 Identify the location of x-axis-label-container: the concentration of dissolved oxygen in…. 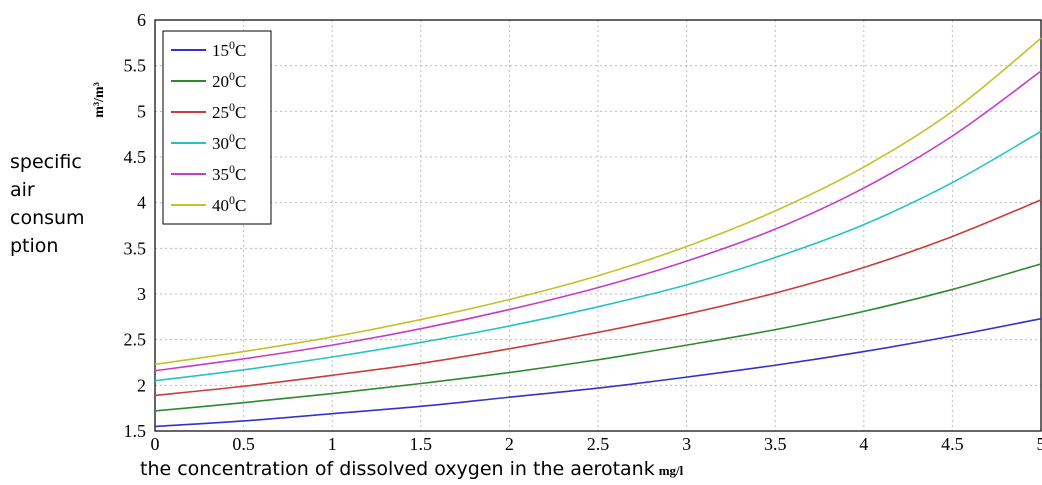
(411, 469).